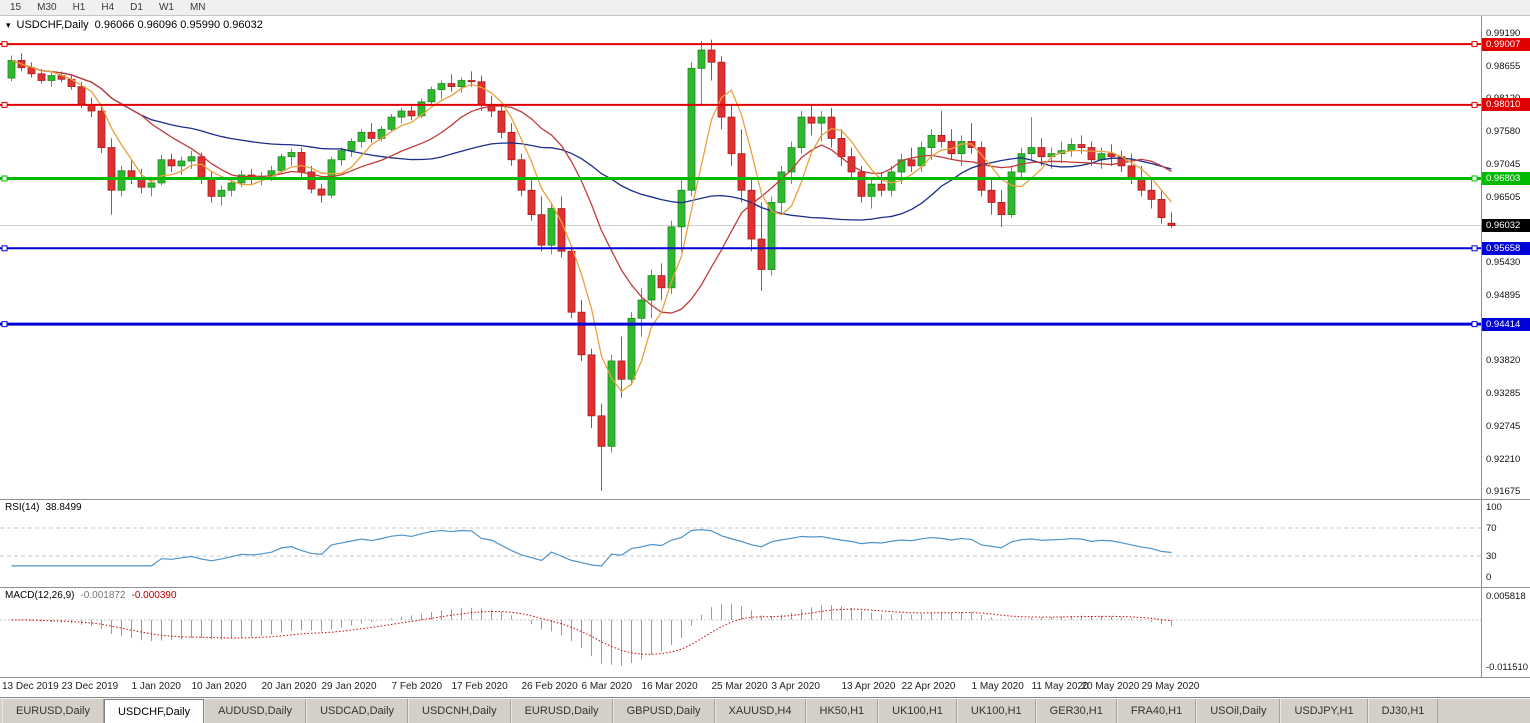 The width and height of the screenshot is (1530, 723). Describe the element at coordinates (1110, 686) in the screenshot. I see `date-label: 20 May 2020` at that location.